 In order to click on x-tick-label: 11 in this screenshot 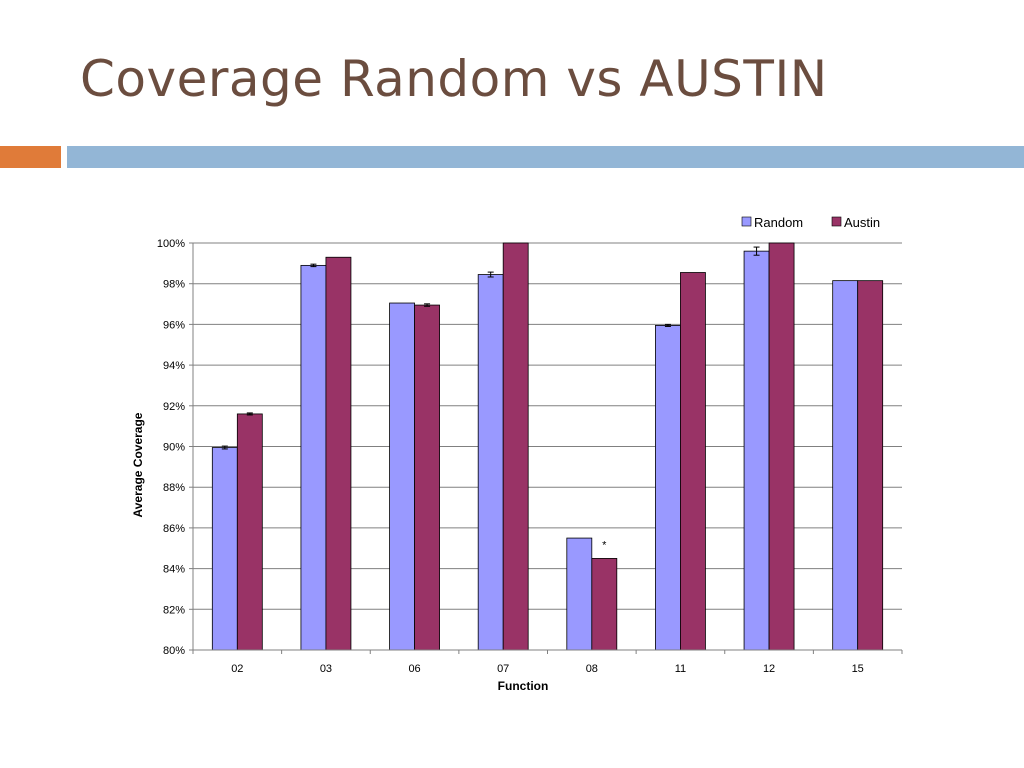, I will do `click(680, 669)`.